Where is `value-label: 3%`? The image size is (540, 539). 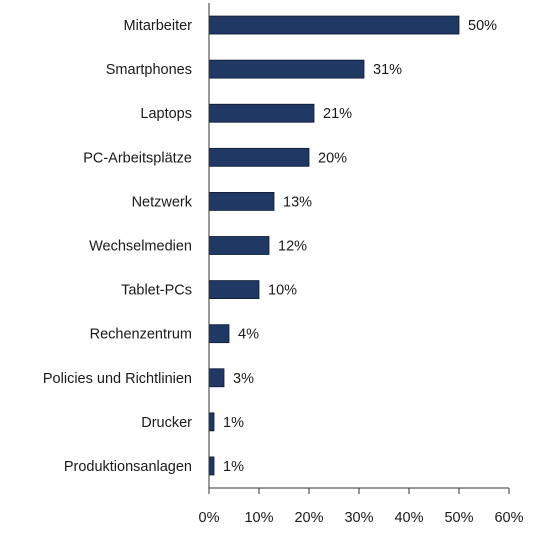
value-label: 3% is located at coordinates (243, 379).